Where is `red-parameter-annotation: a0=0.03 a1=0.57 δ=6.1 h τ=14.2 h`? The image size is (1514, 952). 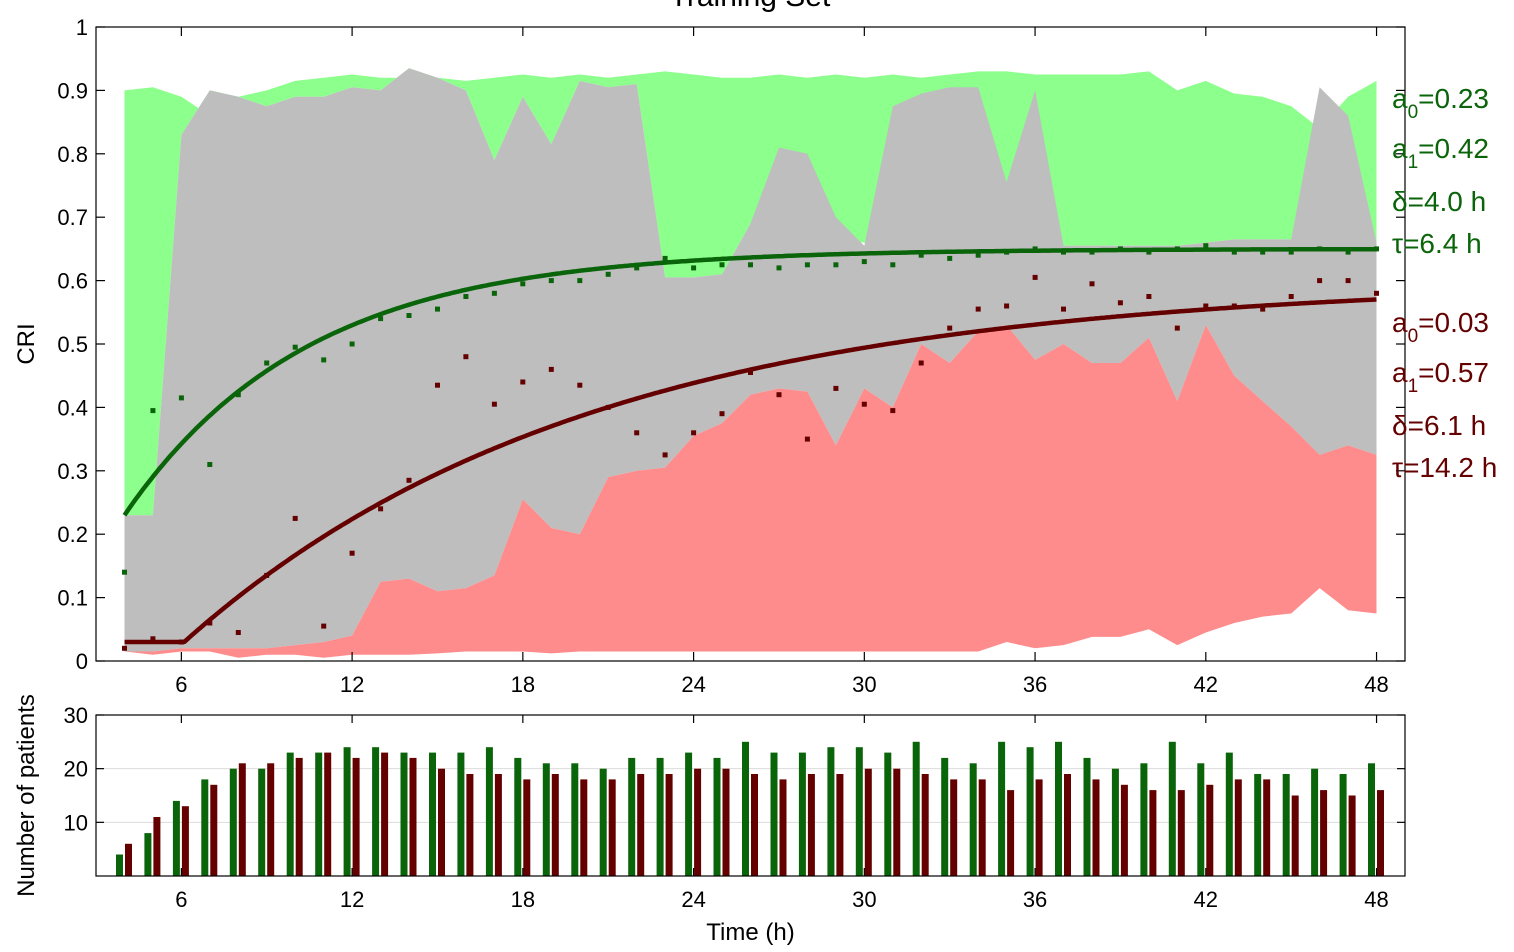 red-parameter-annotation: a0=0.03 a1=0.57 δ=6.1 h τ=14.2 h is located at coordinates (1444, 395).